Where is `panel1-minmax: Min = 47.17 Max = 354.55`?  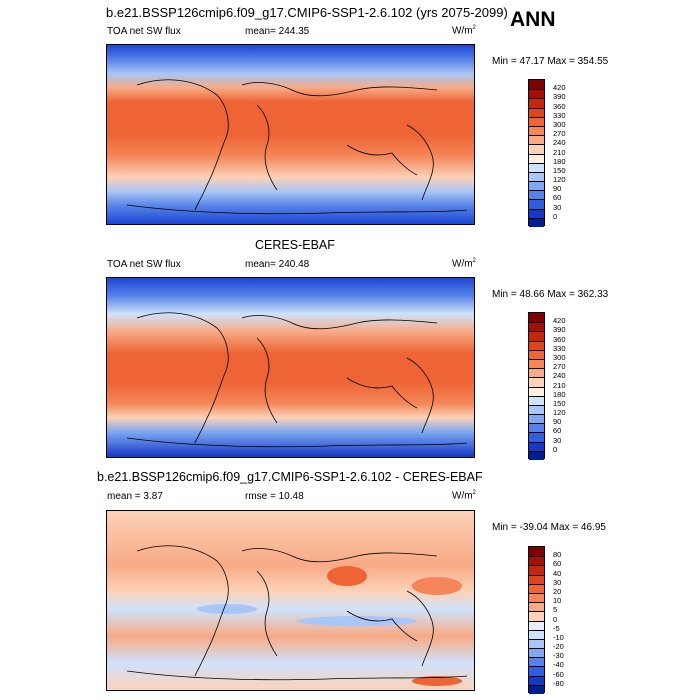
panel1-minmax: Min = 47.17 Max = 354.55 is located at coordinates (550, 61).